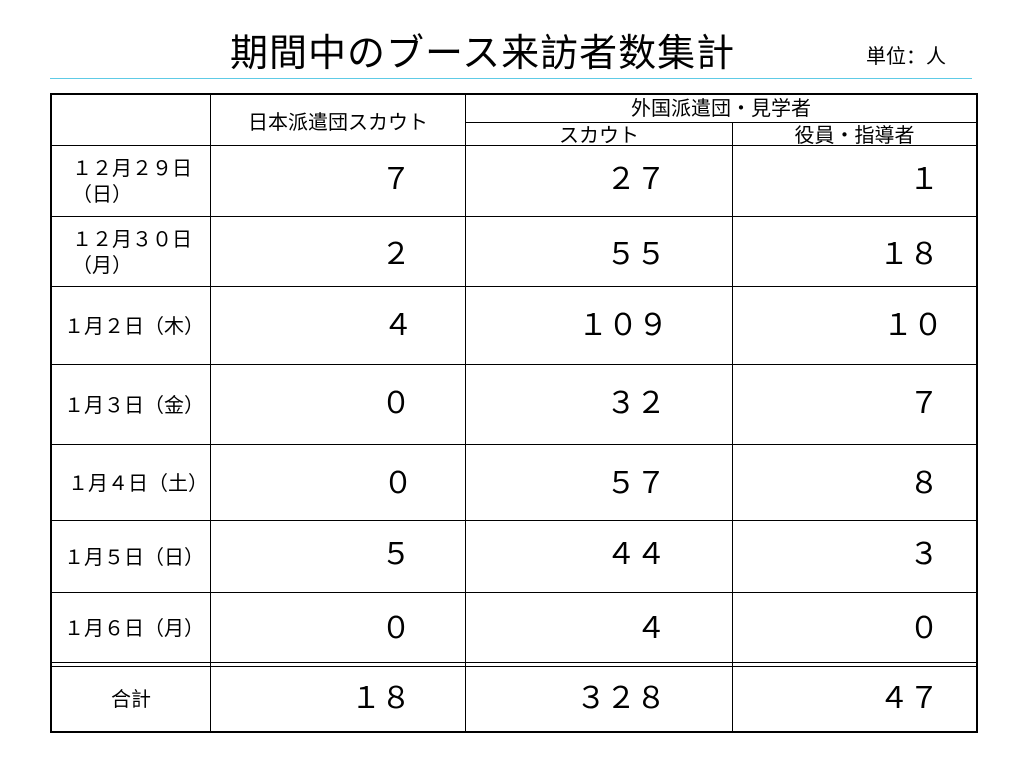  What do you see at coordinates (924, 179) in the screenshot?
I see `cell-foreign-leaders: １` at bounding box center [924, 179].